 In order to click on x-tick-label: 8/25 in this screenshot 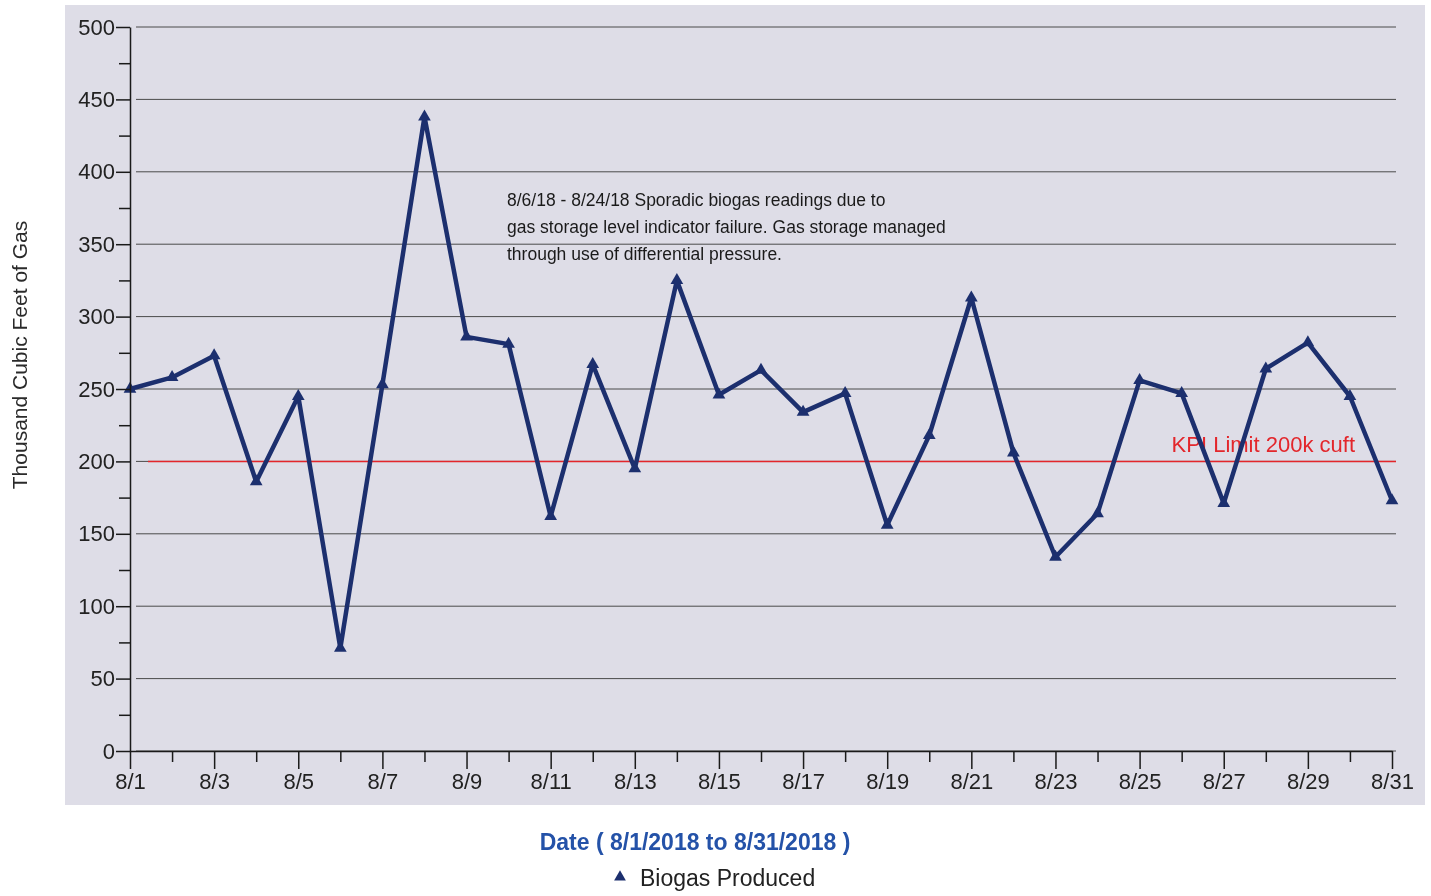, I will do `click(1140, 781)`.